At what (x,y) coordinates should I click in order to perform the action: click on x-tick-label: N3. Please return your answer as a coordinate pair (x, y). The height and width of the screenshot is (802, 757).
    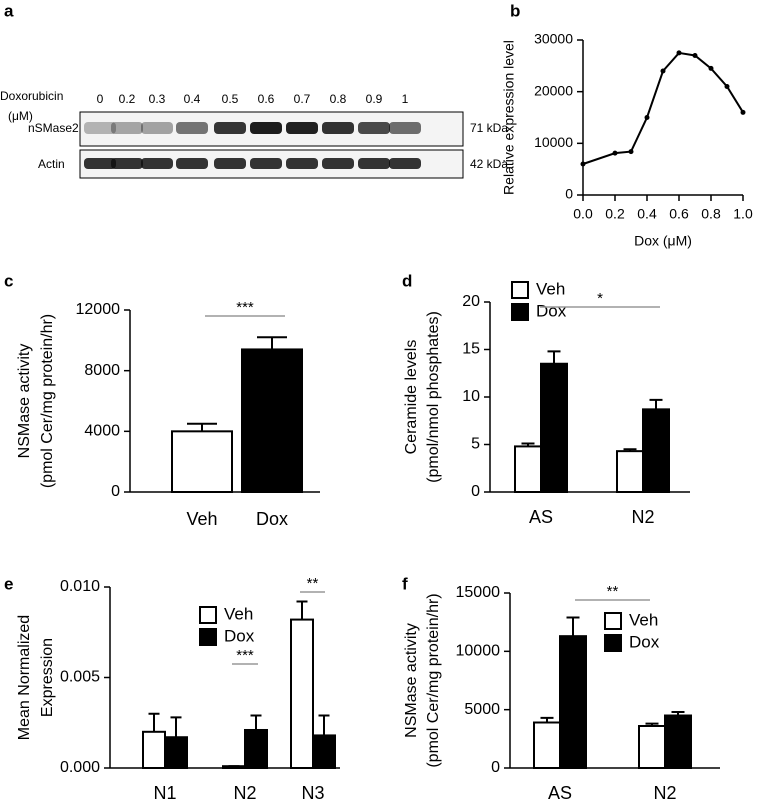
    Looking at the image, I should click on (312, 792).